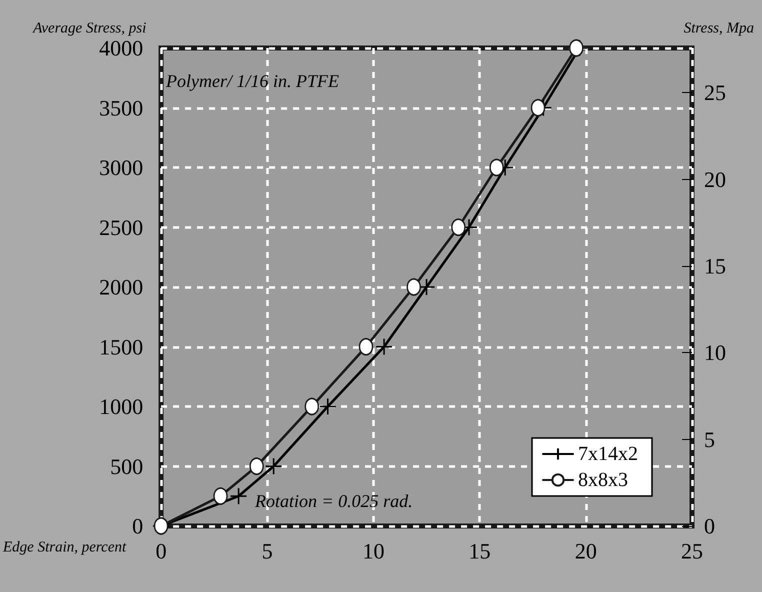 This screenshot has height=592, width=762. I want to click on y-tick-label: 500, so click(127, 466).